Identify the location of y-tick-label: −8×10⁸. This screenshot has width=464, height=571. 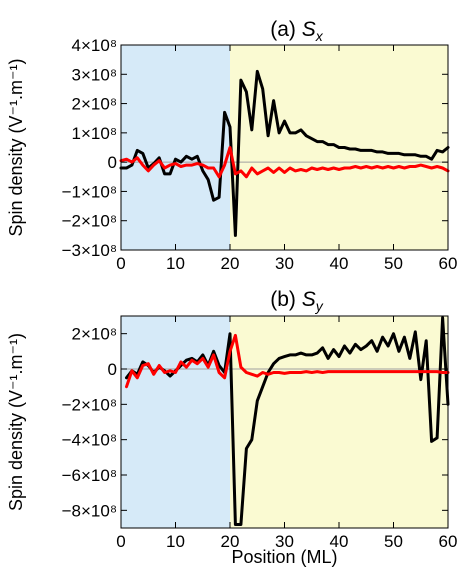
(89, 510).